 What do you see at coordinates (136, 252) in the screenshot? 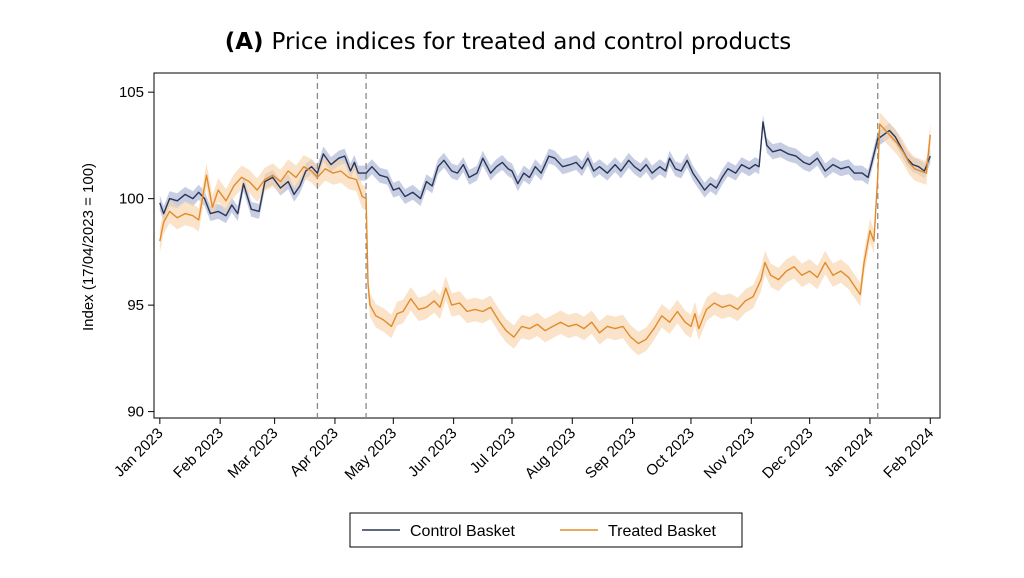
I see `y-axis: 90 95 100 105` at bounding box center [136, 252].